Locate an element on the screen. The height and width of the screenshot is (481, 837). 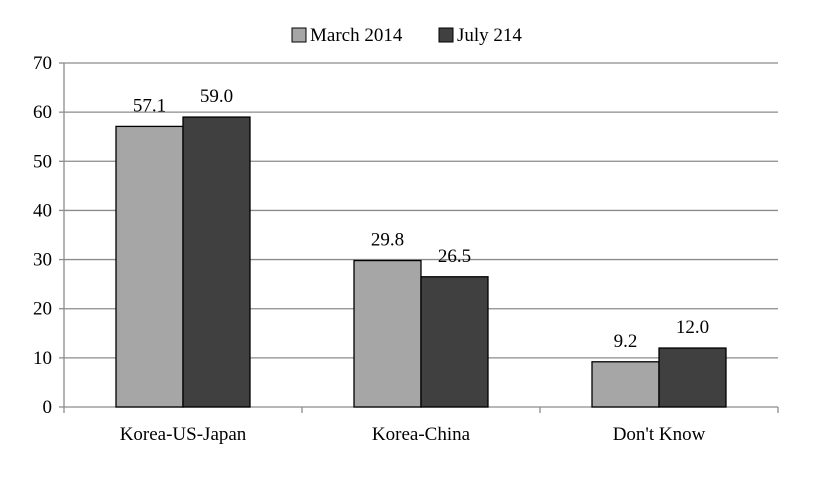
bar-don-t-know-march-2014 is located at coordinates (625, 384).